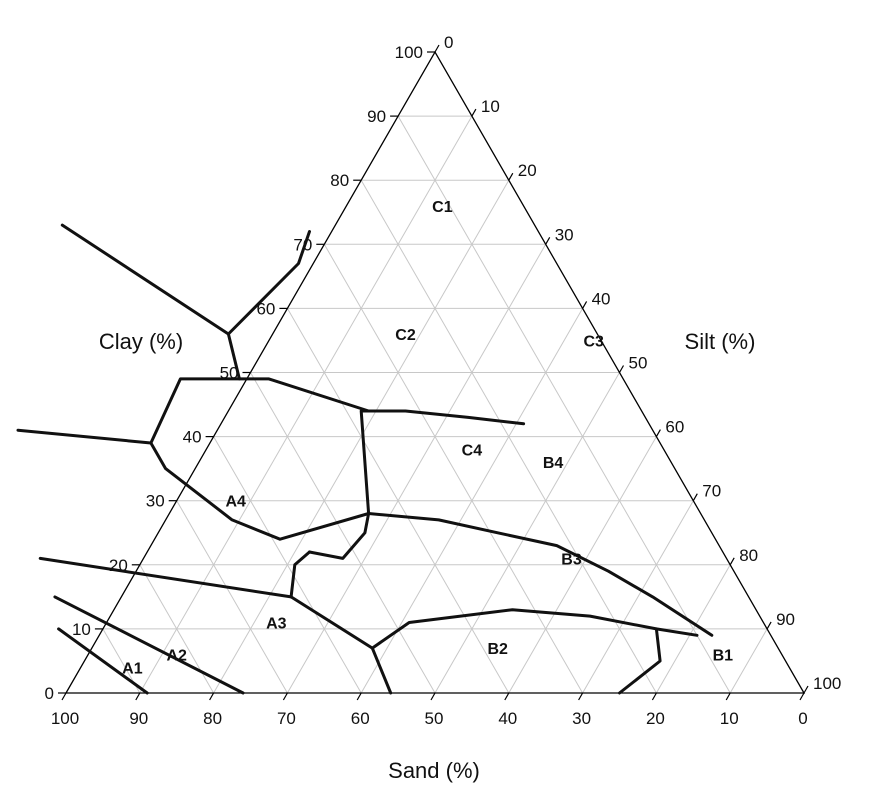  Describe the element at coordinates (65, 718) in the screenshot. I see `tick-label-sand-0: 100` at that location.